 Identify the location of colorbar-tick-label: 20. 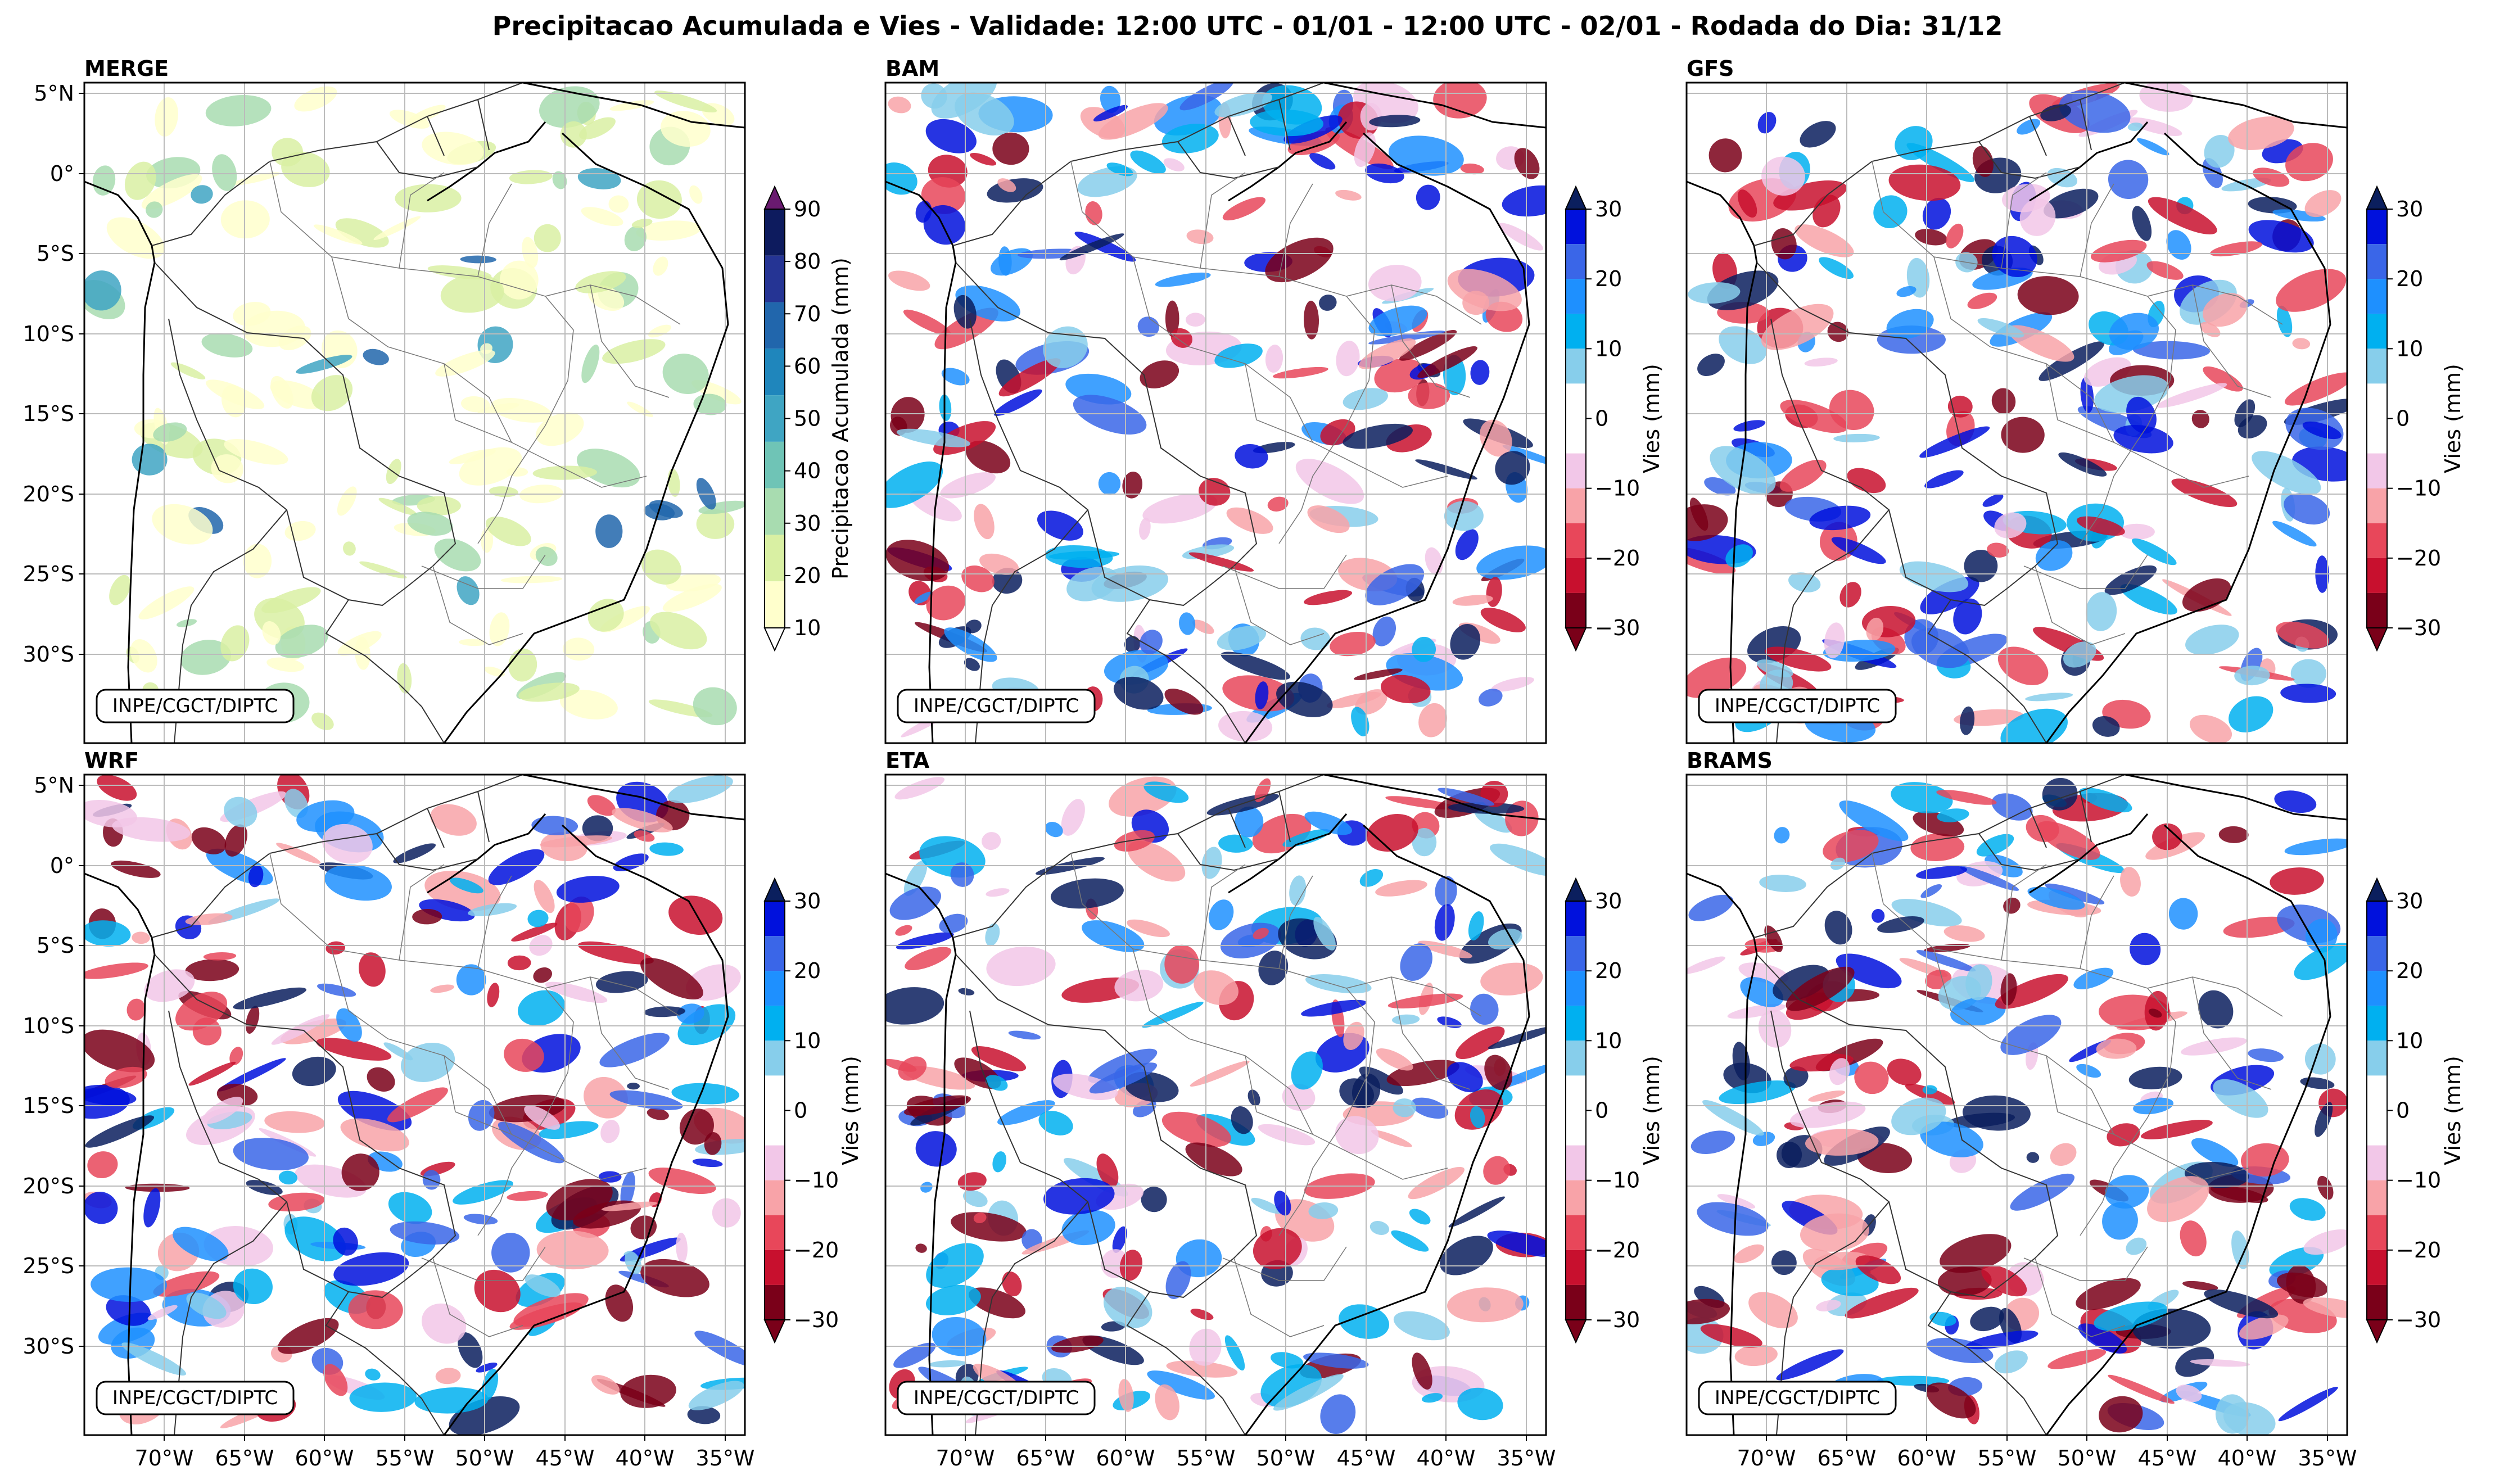
(1608, 970).